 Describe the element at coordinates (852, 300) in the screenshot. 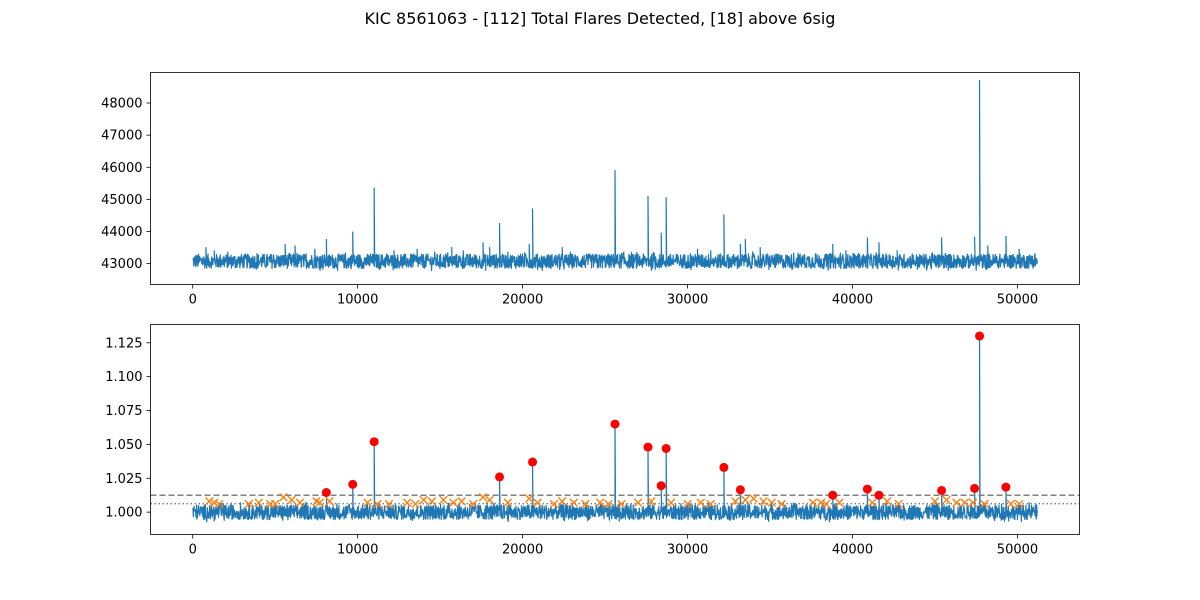

I see `x-tick-label: 40000` at that location.